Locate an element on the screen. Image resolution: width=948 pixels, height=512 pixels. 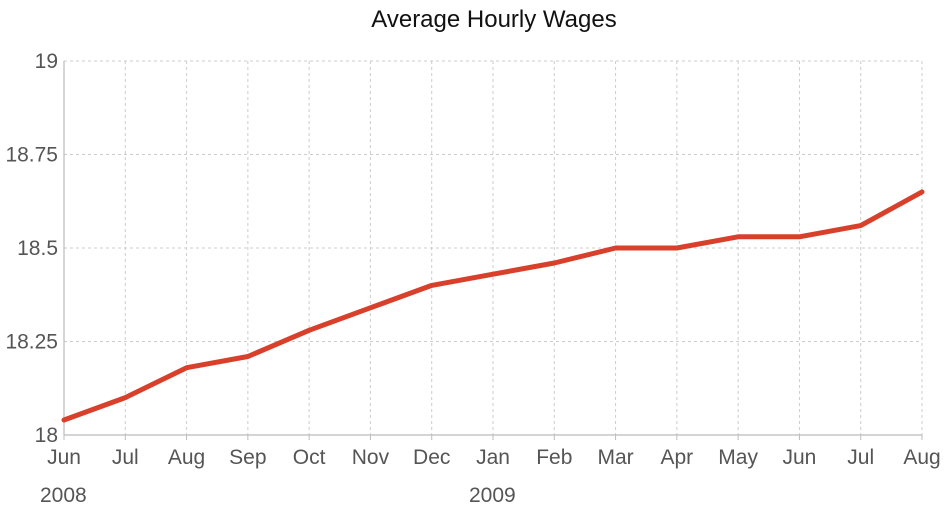
y-tick-label: 18.25 is located at coordinates (31, 342).